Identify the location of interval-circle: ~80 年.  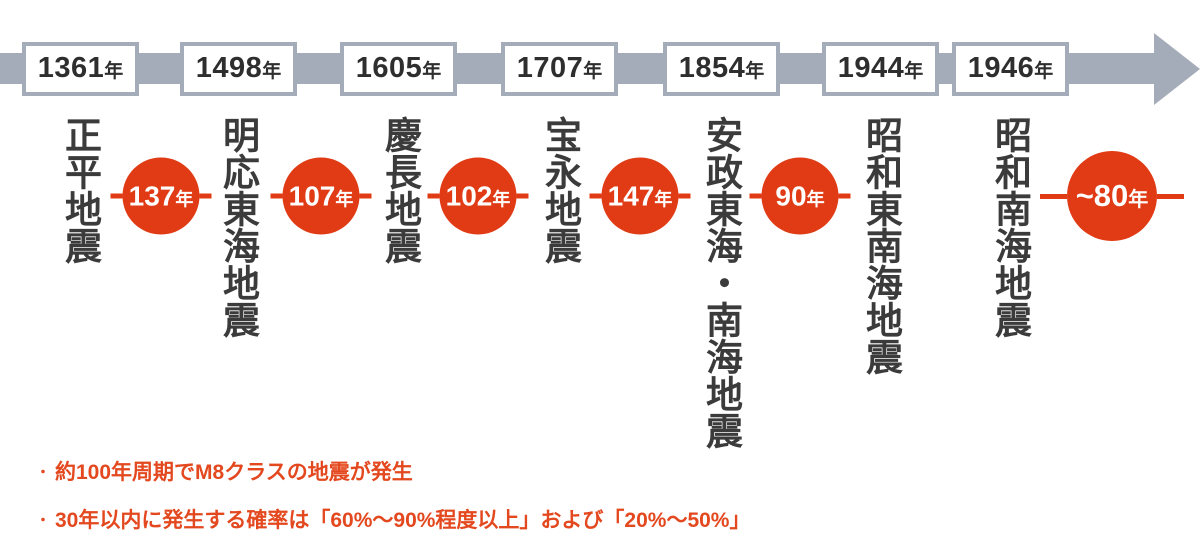
(1112, 196).